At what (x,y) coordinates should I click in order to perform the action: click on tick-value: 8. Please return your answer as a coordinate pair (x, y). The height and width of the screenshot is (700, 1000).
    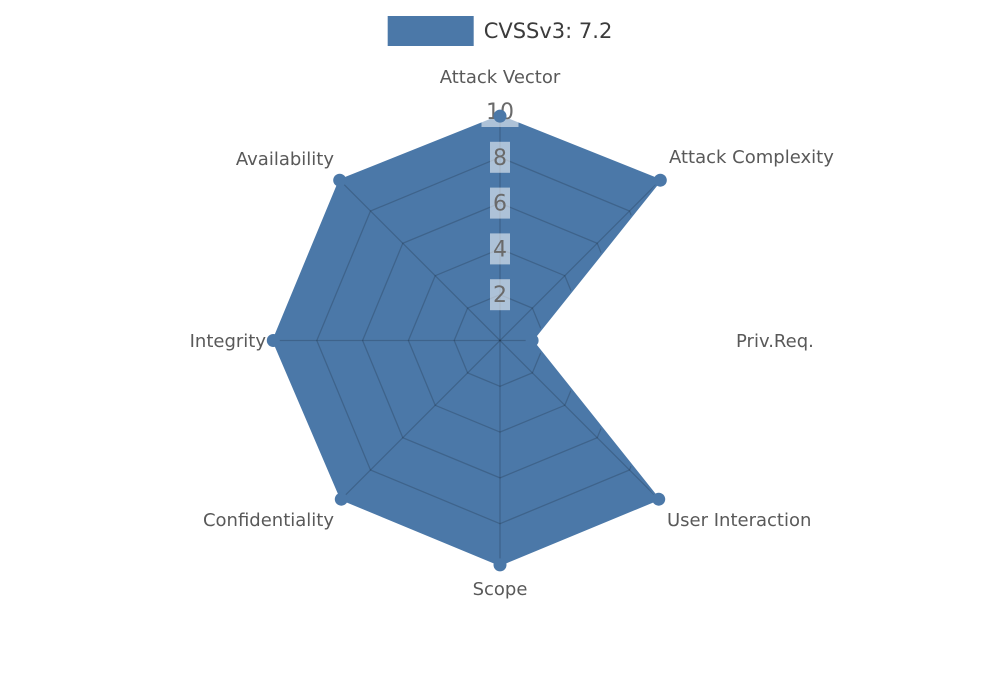
    Looking at the image, I should click on (500, 158).